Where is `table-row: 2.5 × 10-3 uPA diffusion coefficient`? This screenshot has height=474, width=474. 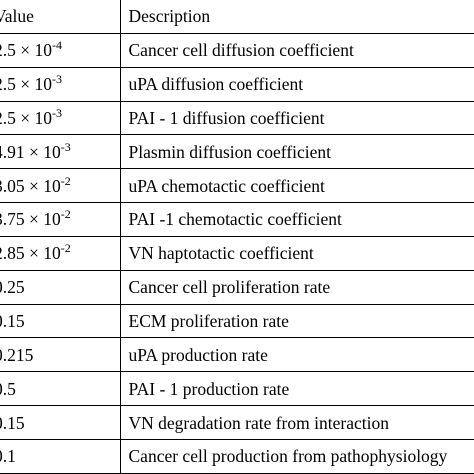 table-row: 2.5 × 10-3 uPA diffusion coefficient is located at coordinates (237, 84).